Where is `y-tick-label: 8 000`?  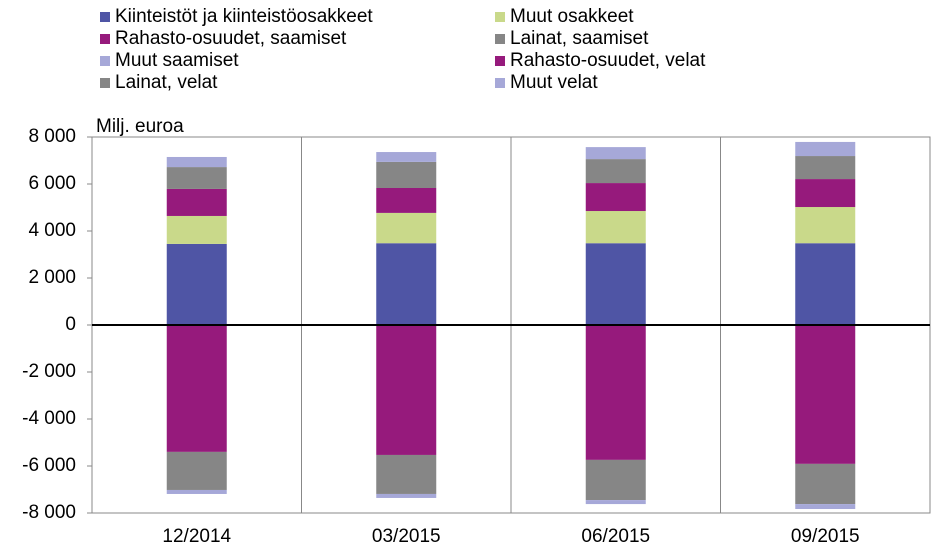
y-tick-label: 8 000 is located at coordinates (52, 136).